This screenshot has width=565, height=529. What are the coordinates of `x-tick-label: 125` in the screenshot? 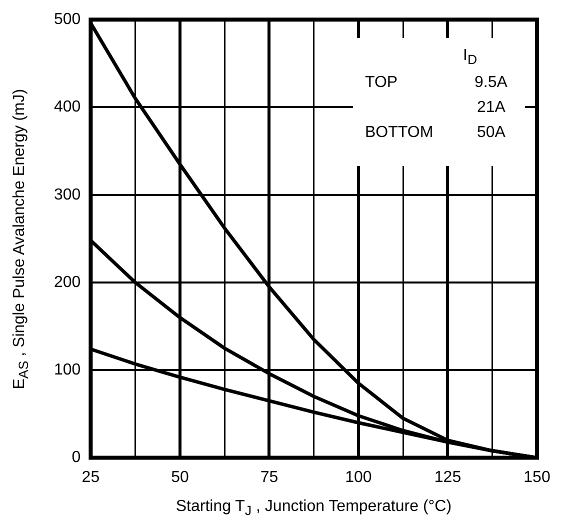 It's located at (448, 477).